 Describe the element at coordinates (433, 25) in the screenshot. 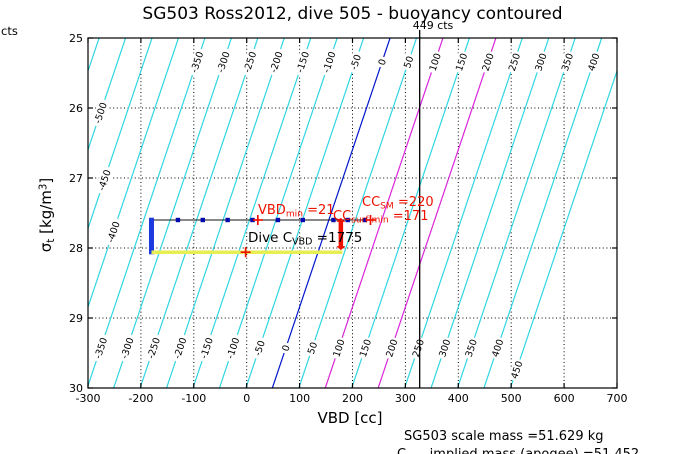

I see `counts-vline-label: 449 cts` at that location.